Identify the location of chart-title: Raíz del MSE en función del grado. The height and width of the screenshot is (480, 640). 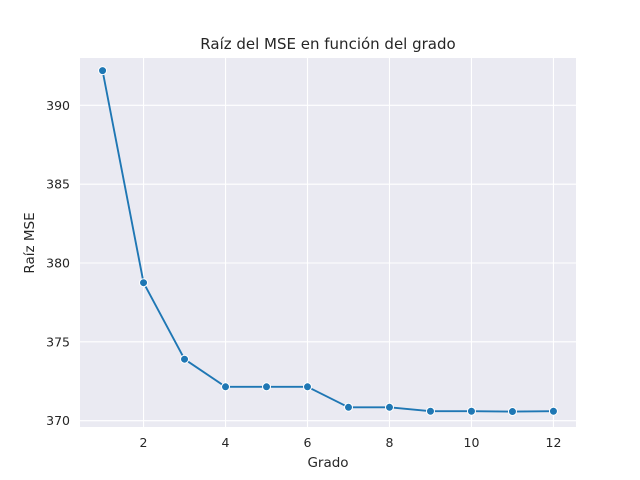
(327, 44).